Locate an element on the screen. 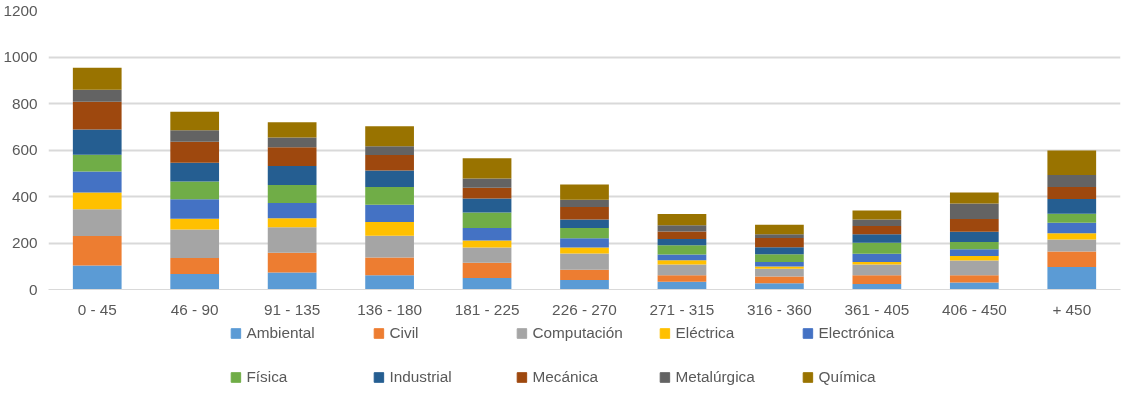 The width and height of the screenshot is (1135, 414). x-tick-label: 0 - 45 is located at coordinates (97, 309).